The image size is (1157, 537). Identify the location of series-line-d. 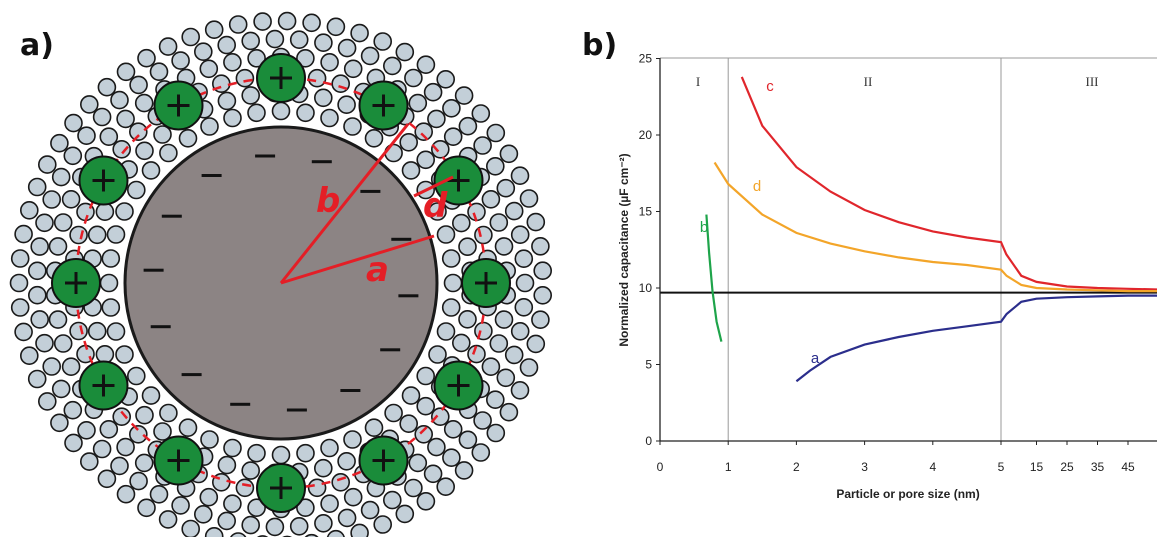
(935, 227).